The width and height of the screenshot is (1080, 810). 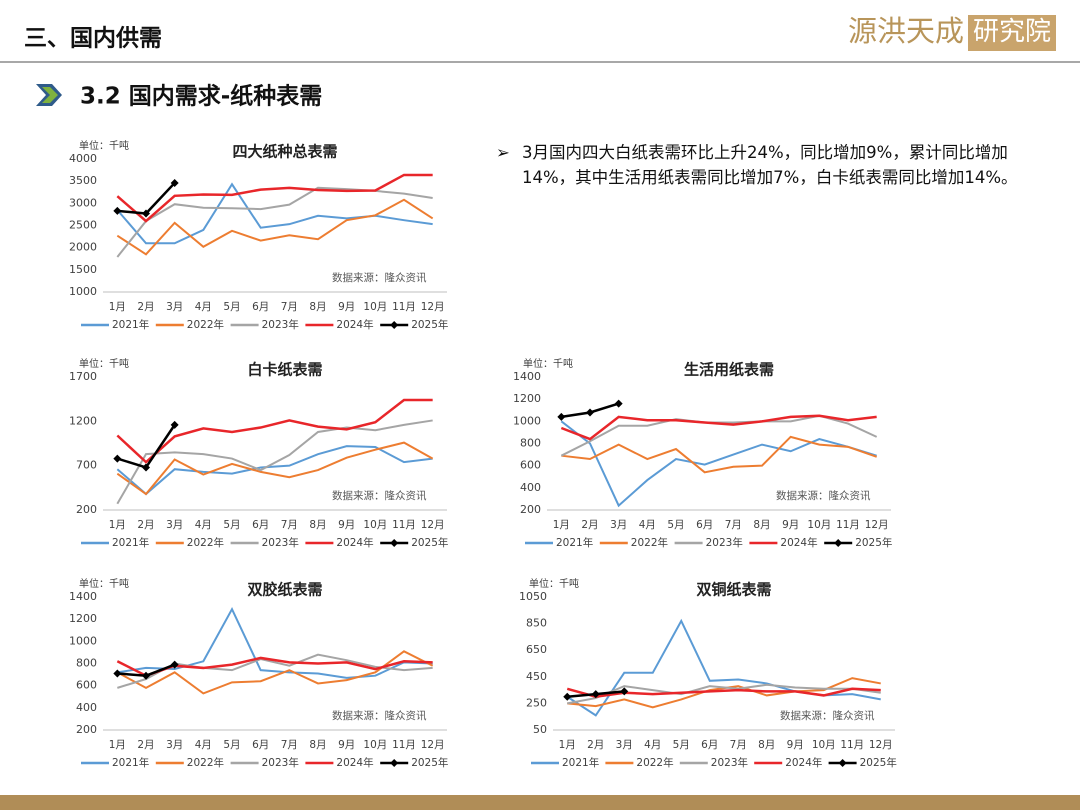 I want to click on x-tick-label: 3月, so click(x=618, y=525).